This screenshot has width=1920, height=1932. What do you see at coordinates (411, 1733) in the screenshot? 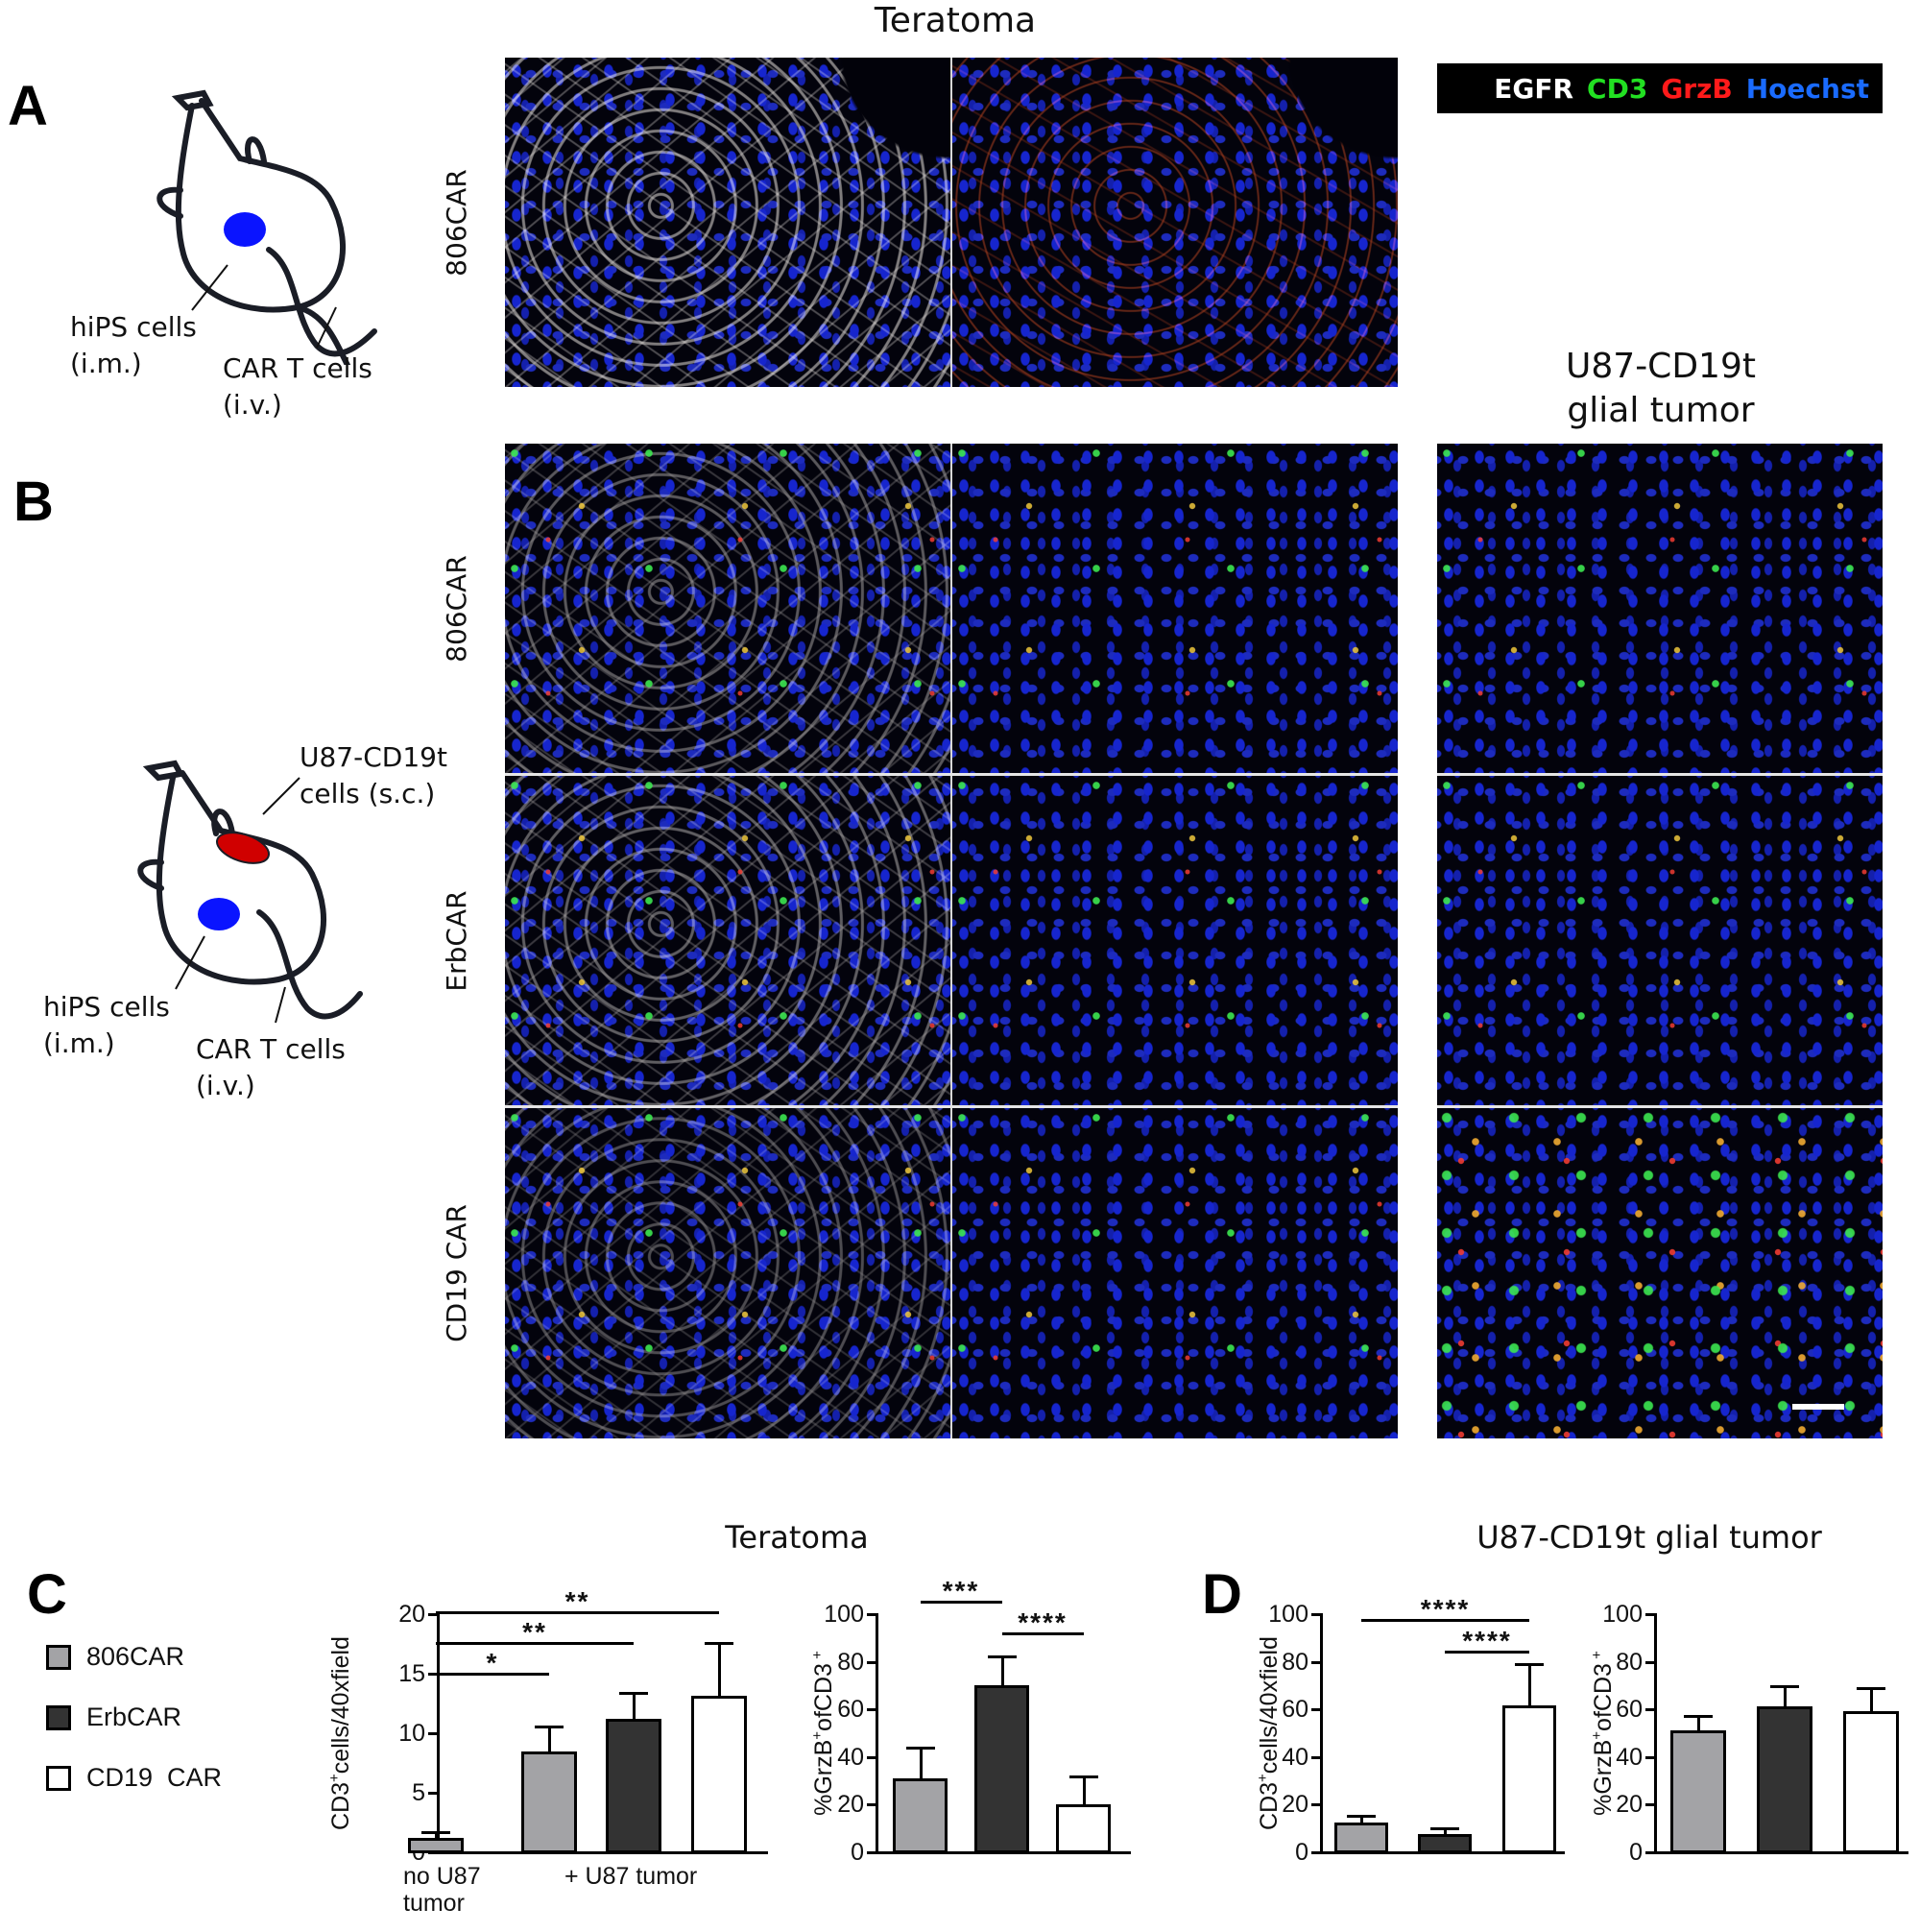
I see `y-tick-label: 10` at bounding box center [411, 1733].